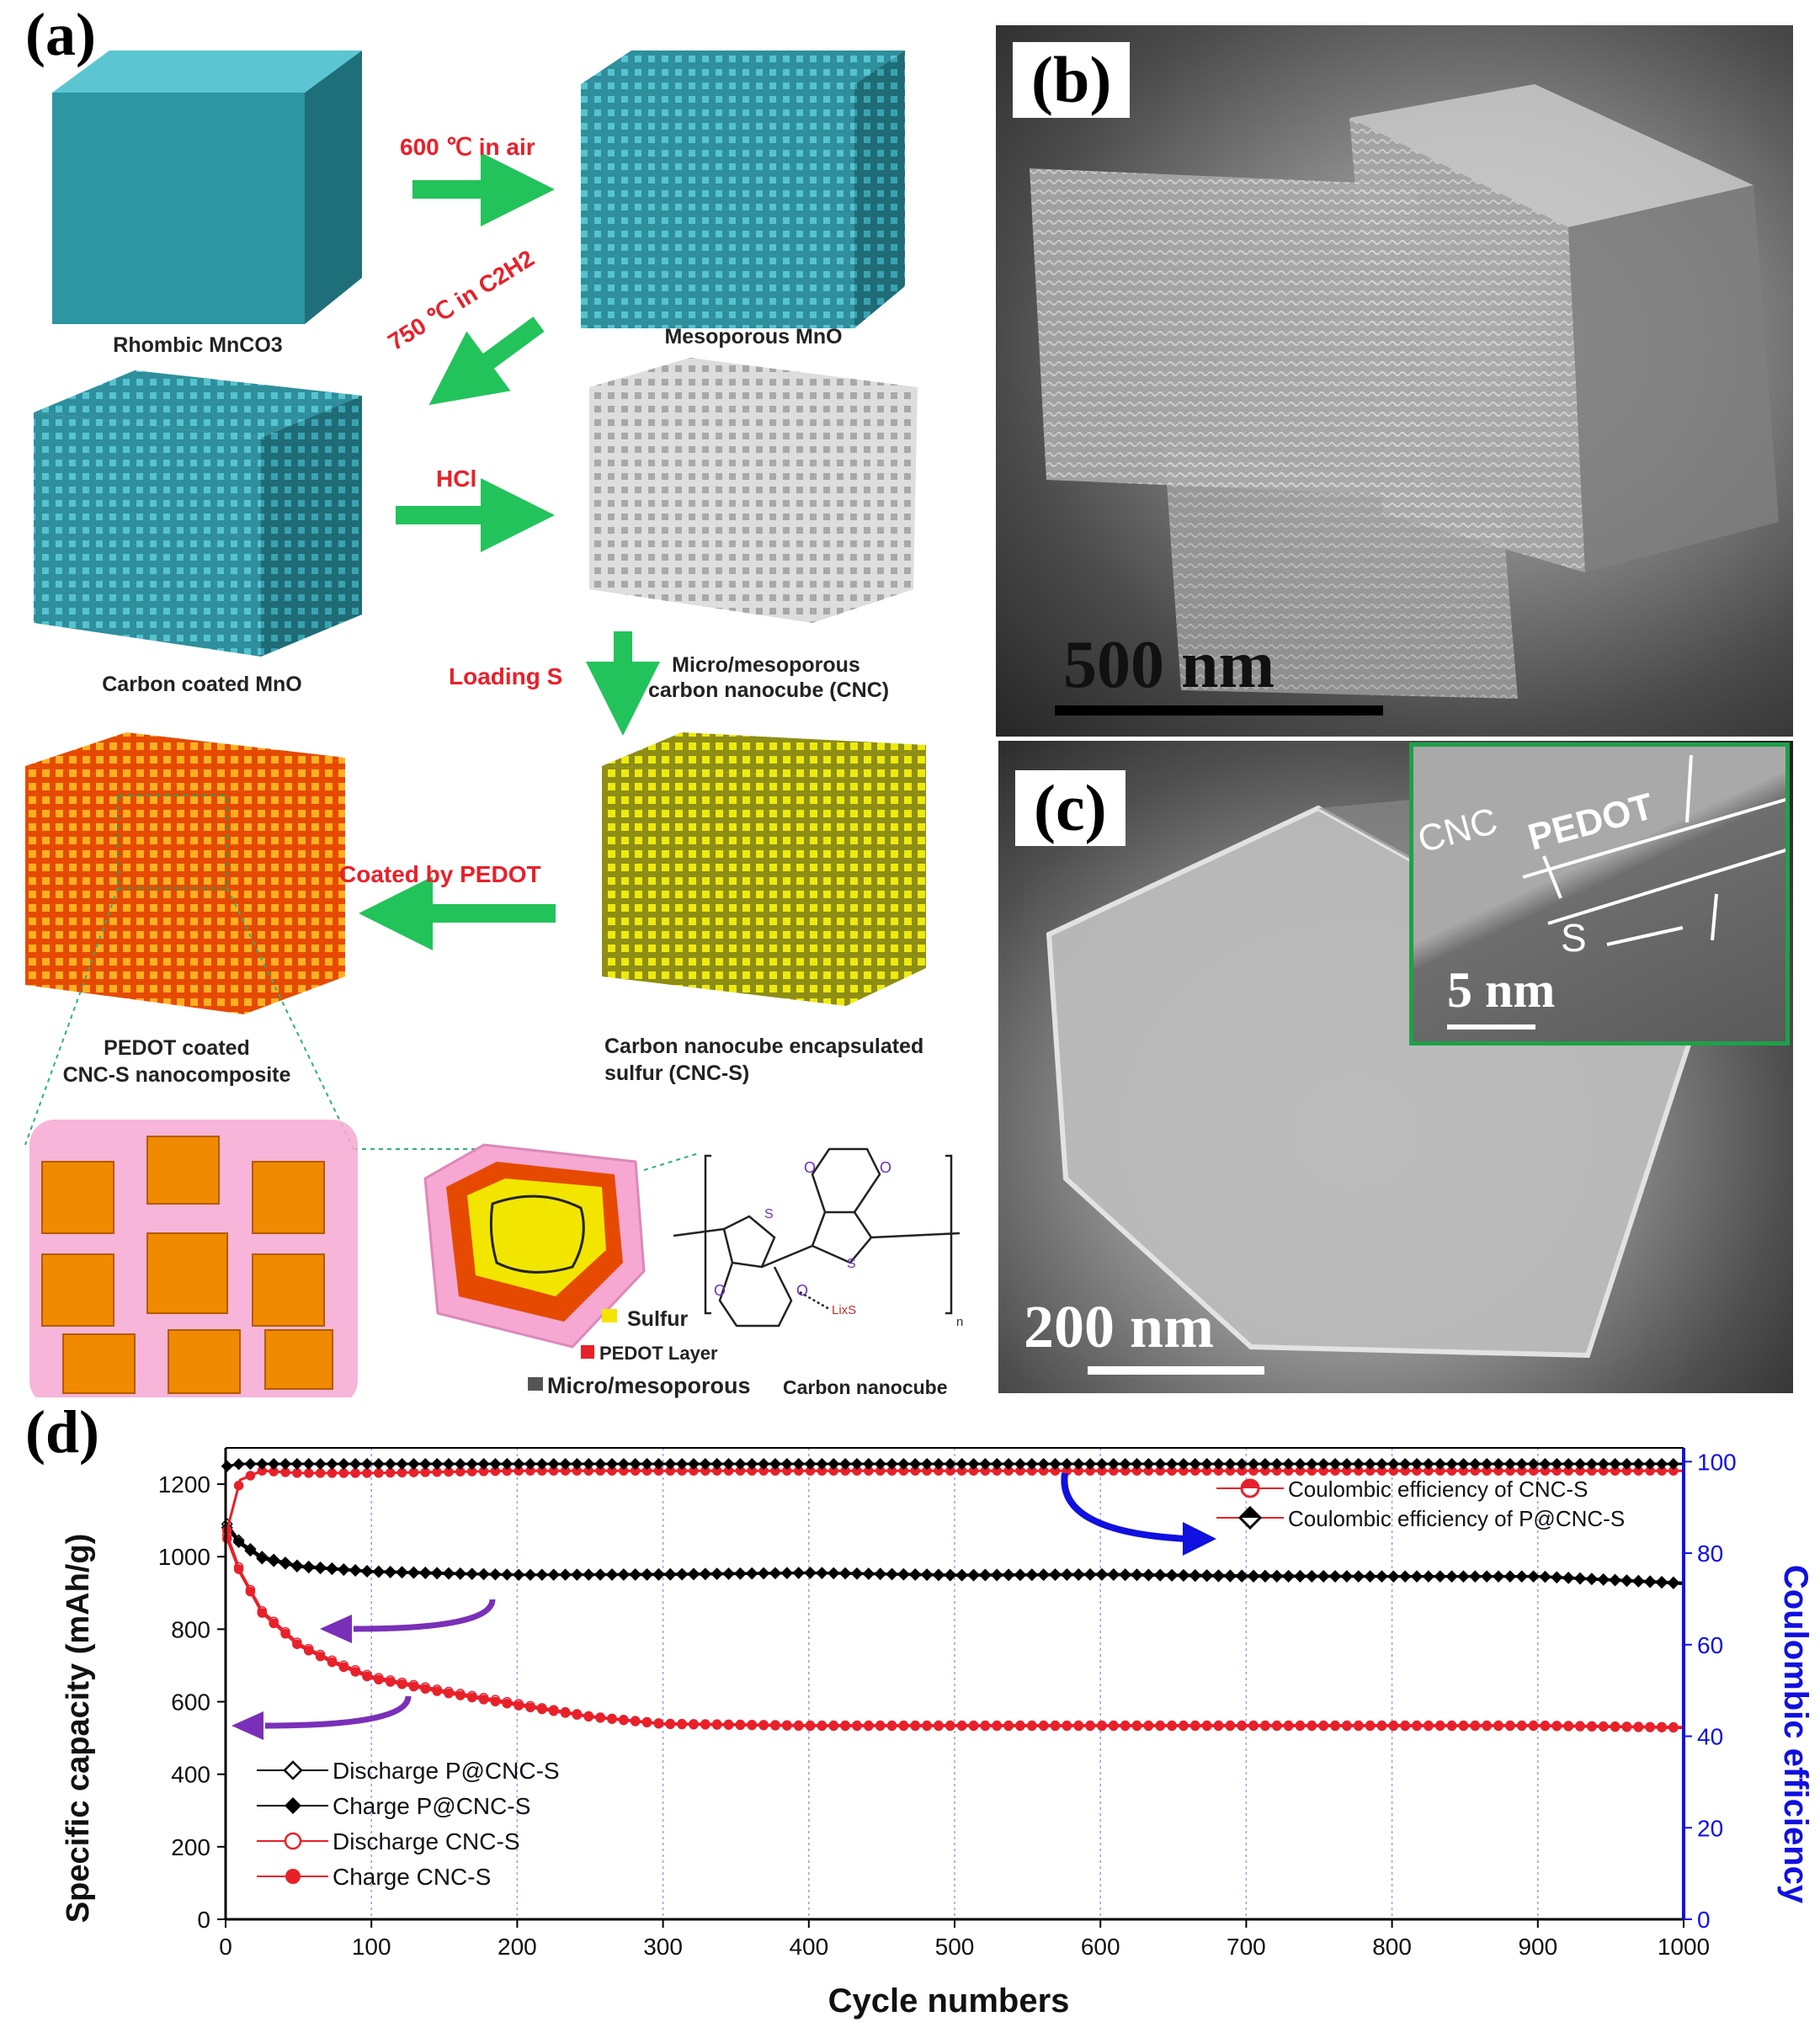 The width and height of the screenshot is (1820, 2038). What do you see at coordinates (753, 490) in the screenshot?
I see `cnc-cube` at bounding box center [753, 490].